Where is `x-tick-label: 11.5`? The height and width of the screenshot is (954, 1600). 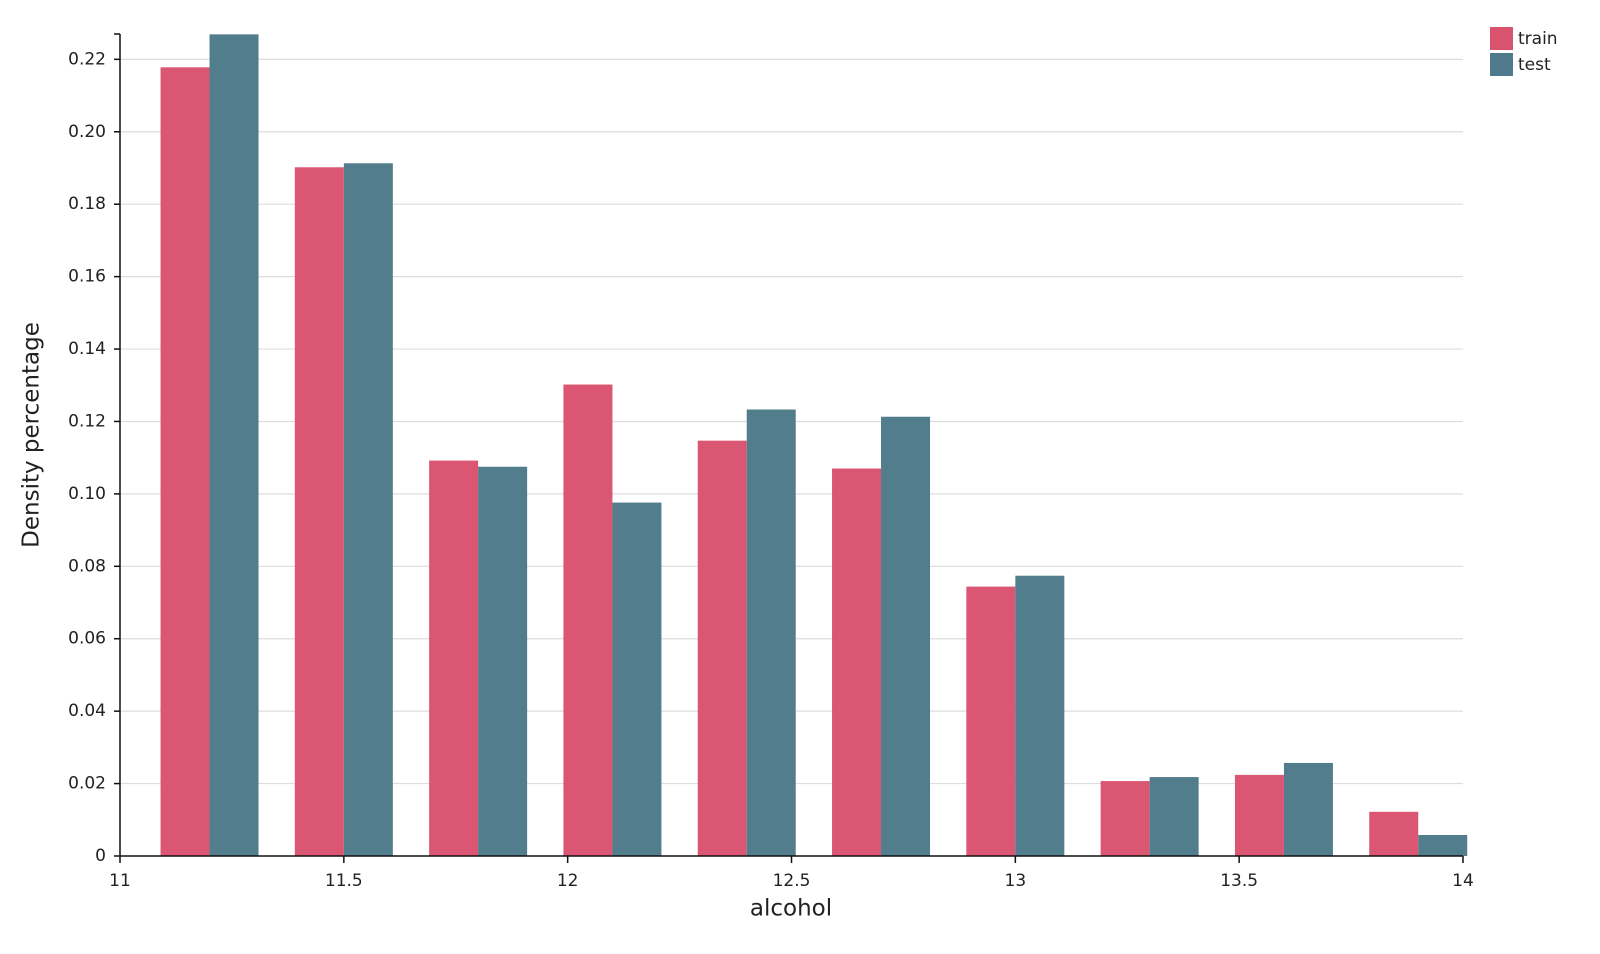 x-tick-label: 11.5 is located at coordinates (344, 881).